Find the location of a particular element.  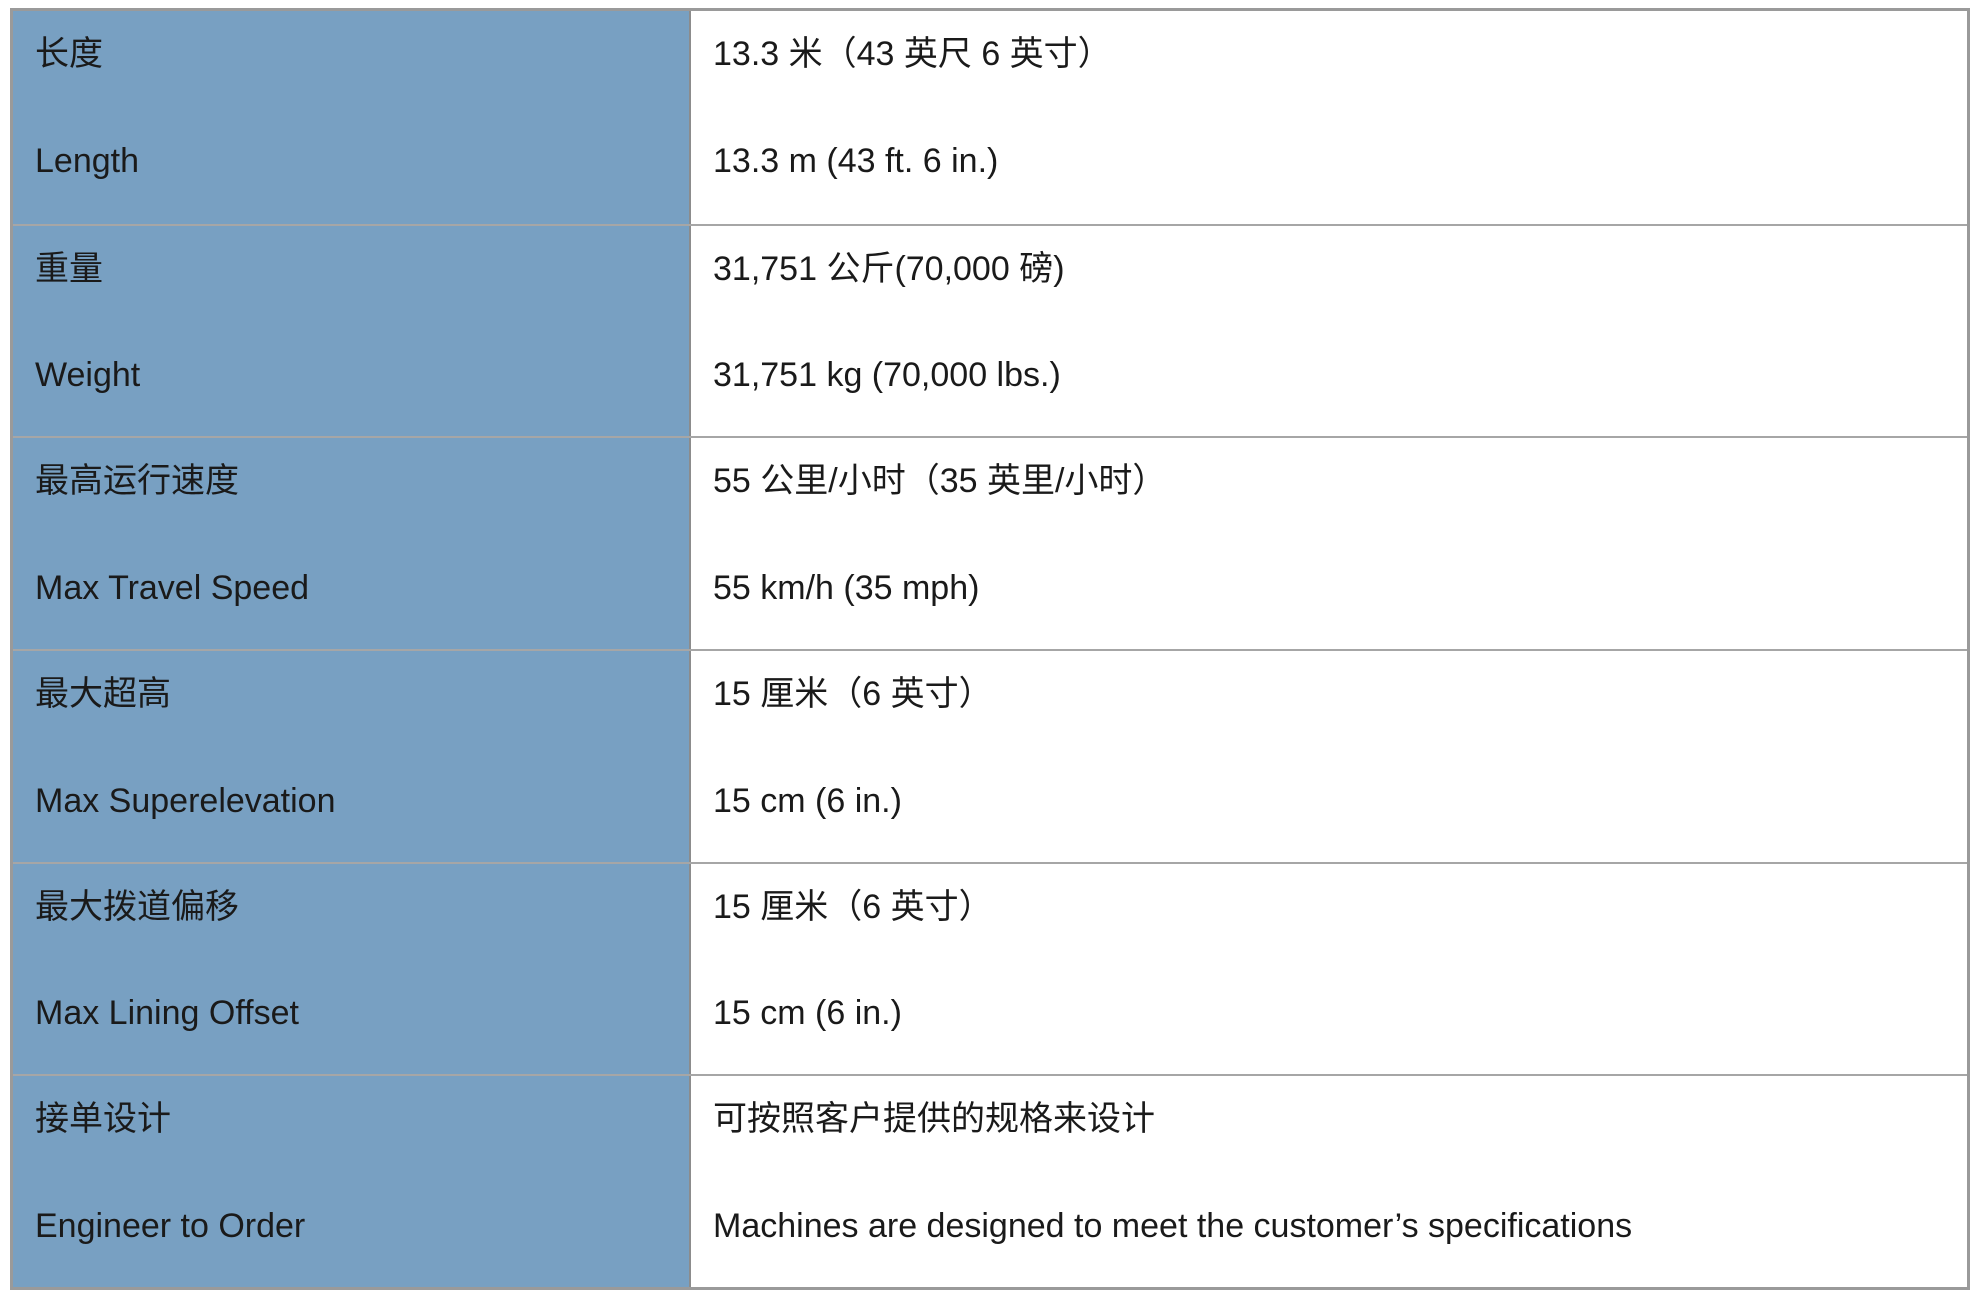

spec-value-zh: 可按照客户提供的规格来设计 is located at coordinates (934, 1119).